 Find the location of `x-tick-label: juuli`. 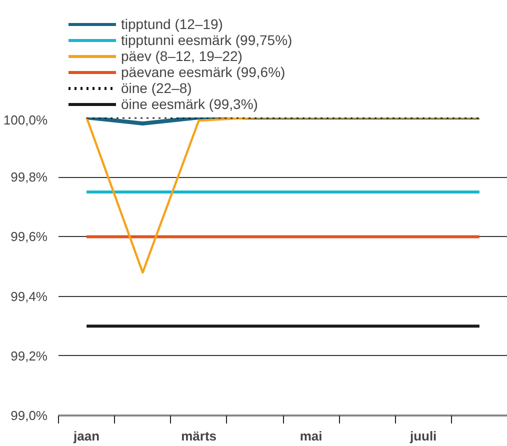

x-tick-label: juuli is located at coordinates (422, 436).